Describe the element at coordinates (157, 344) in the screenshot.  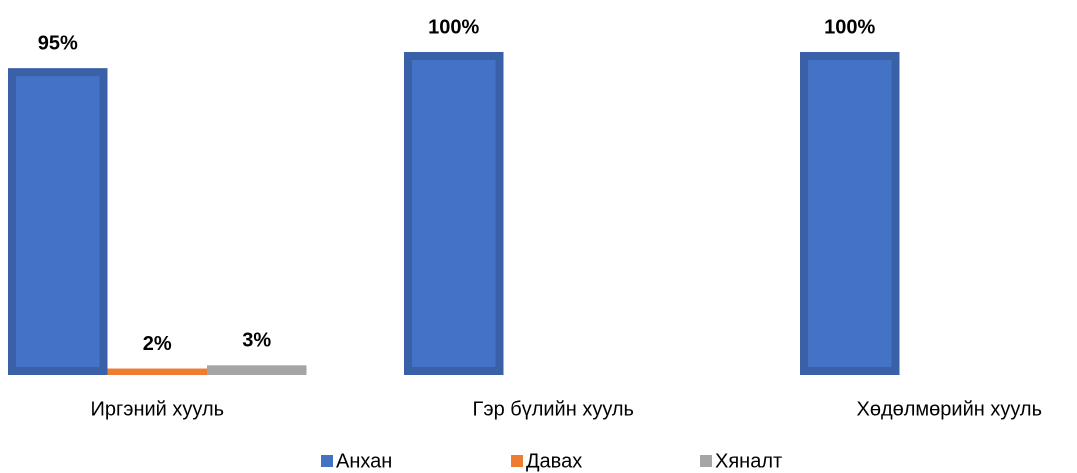
I see `data-label: 2%` at that location.